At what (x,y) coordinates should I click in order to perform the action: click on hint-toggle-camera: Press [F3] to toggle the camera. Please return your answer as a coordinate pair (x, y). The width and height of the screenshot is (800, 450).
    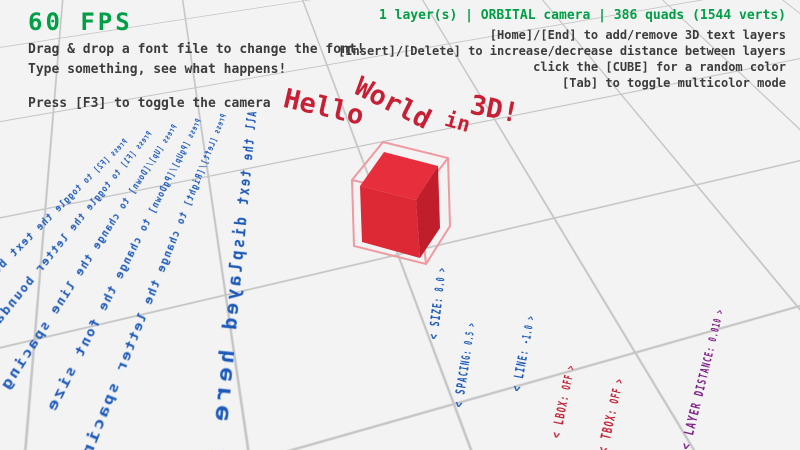
    Looking at the image, I should click on (149, 103).